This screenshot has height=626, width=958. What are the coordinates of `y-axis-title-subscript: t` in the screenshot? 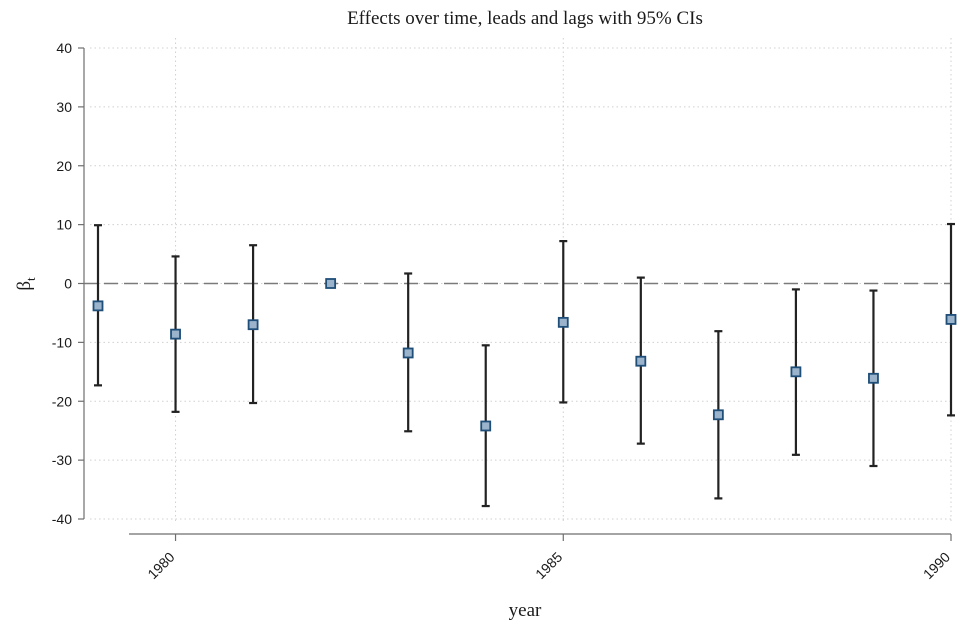 It's located at (30, 279).